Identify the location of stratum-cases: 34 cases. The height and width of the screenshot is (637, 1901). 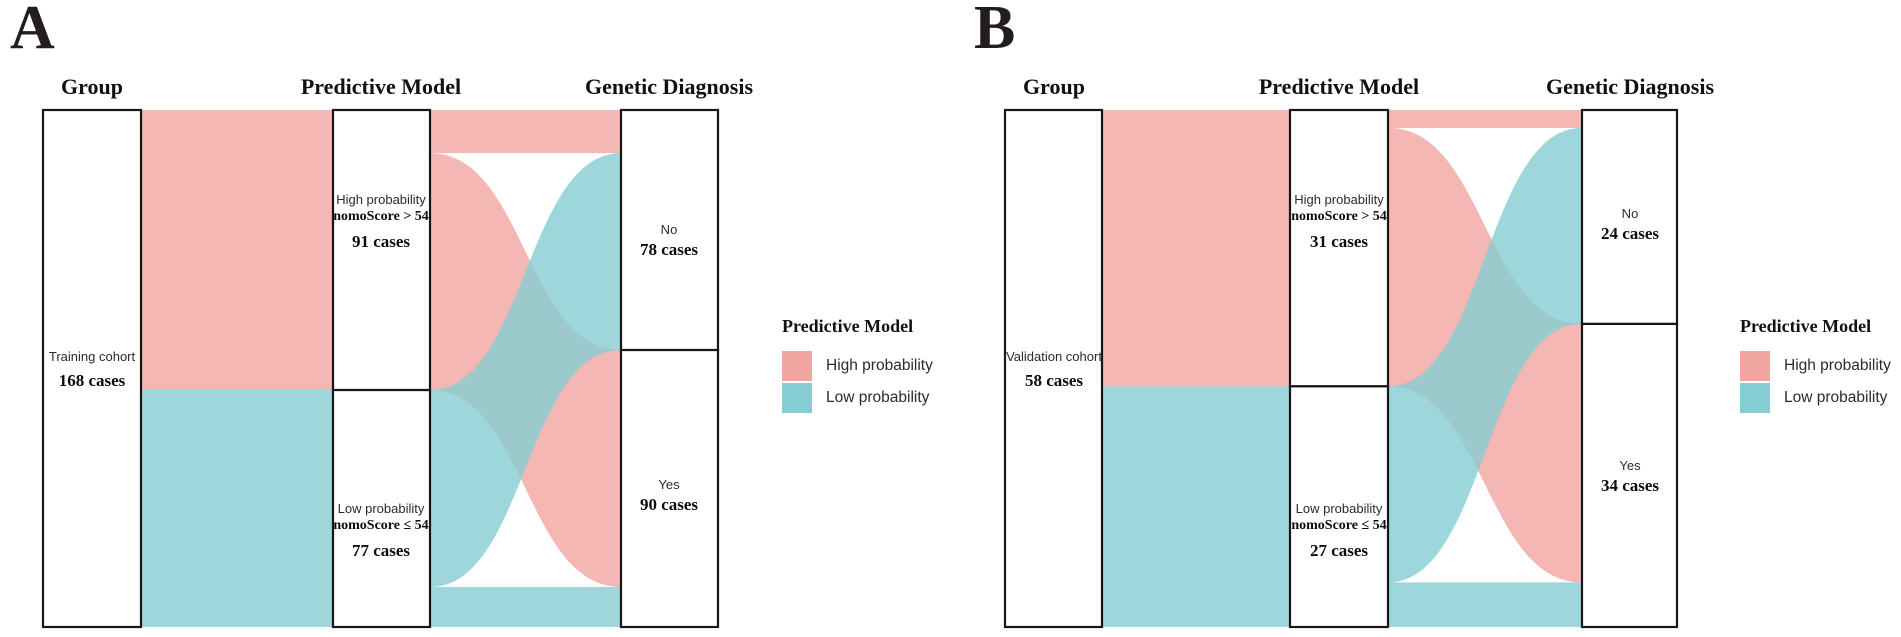
(1630, 486).